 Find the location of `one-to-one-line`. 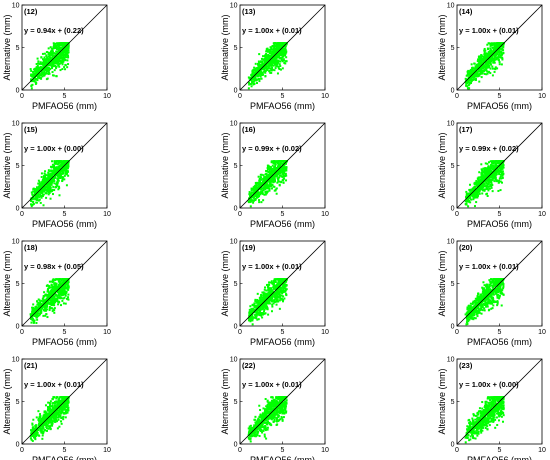

one-to-one-line is located at coordinates (499, 47).